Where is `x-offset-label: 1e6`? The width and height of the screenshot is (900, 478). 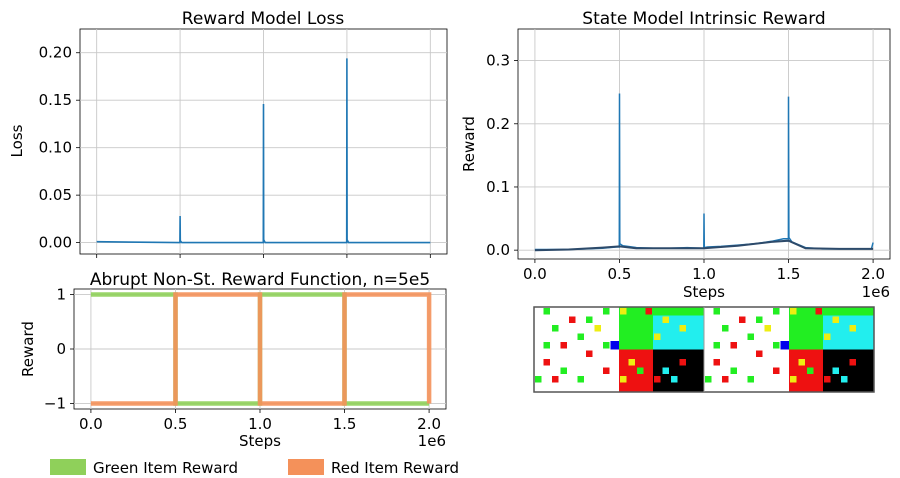 x-offset-label: 1e6 is located at coordinates (432, 441).